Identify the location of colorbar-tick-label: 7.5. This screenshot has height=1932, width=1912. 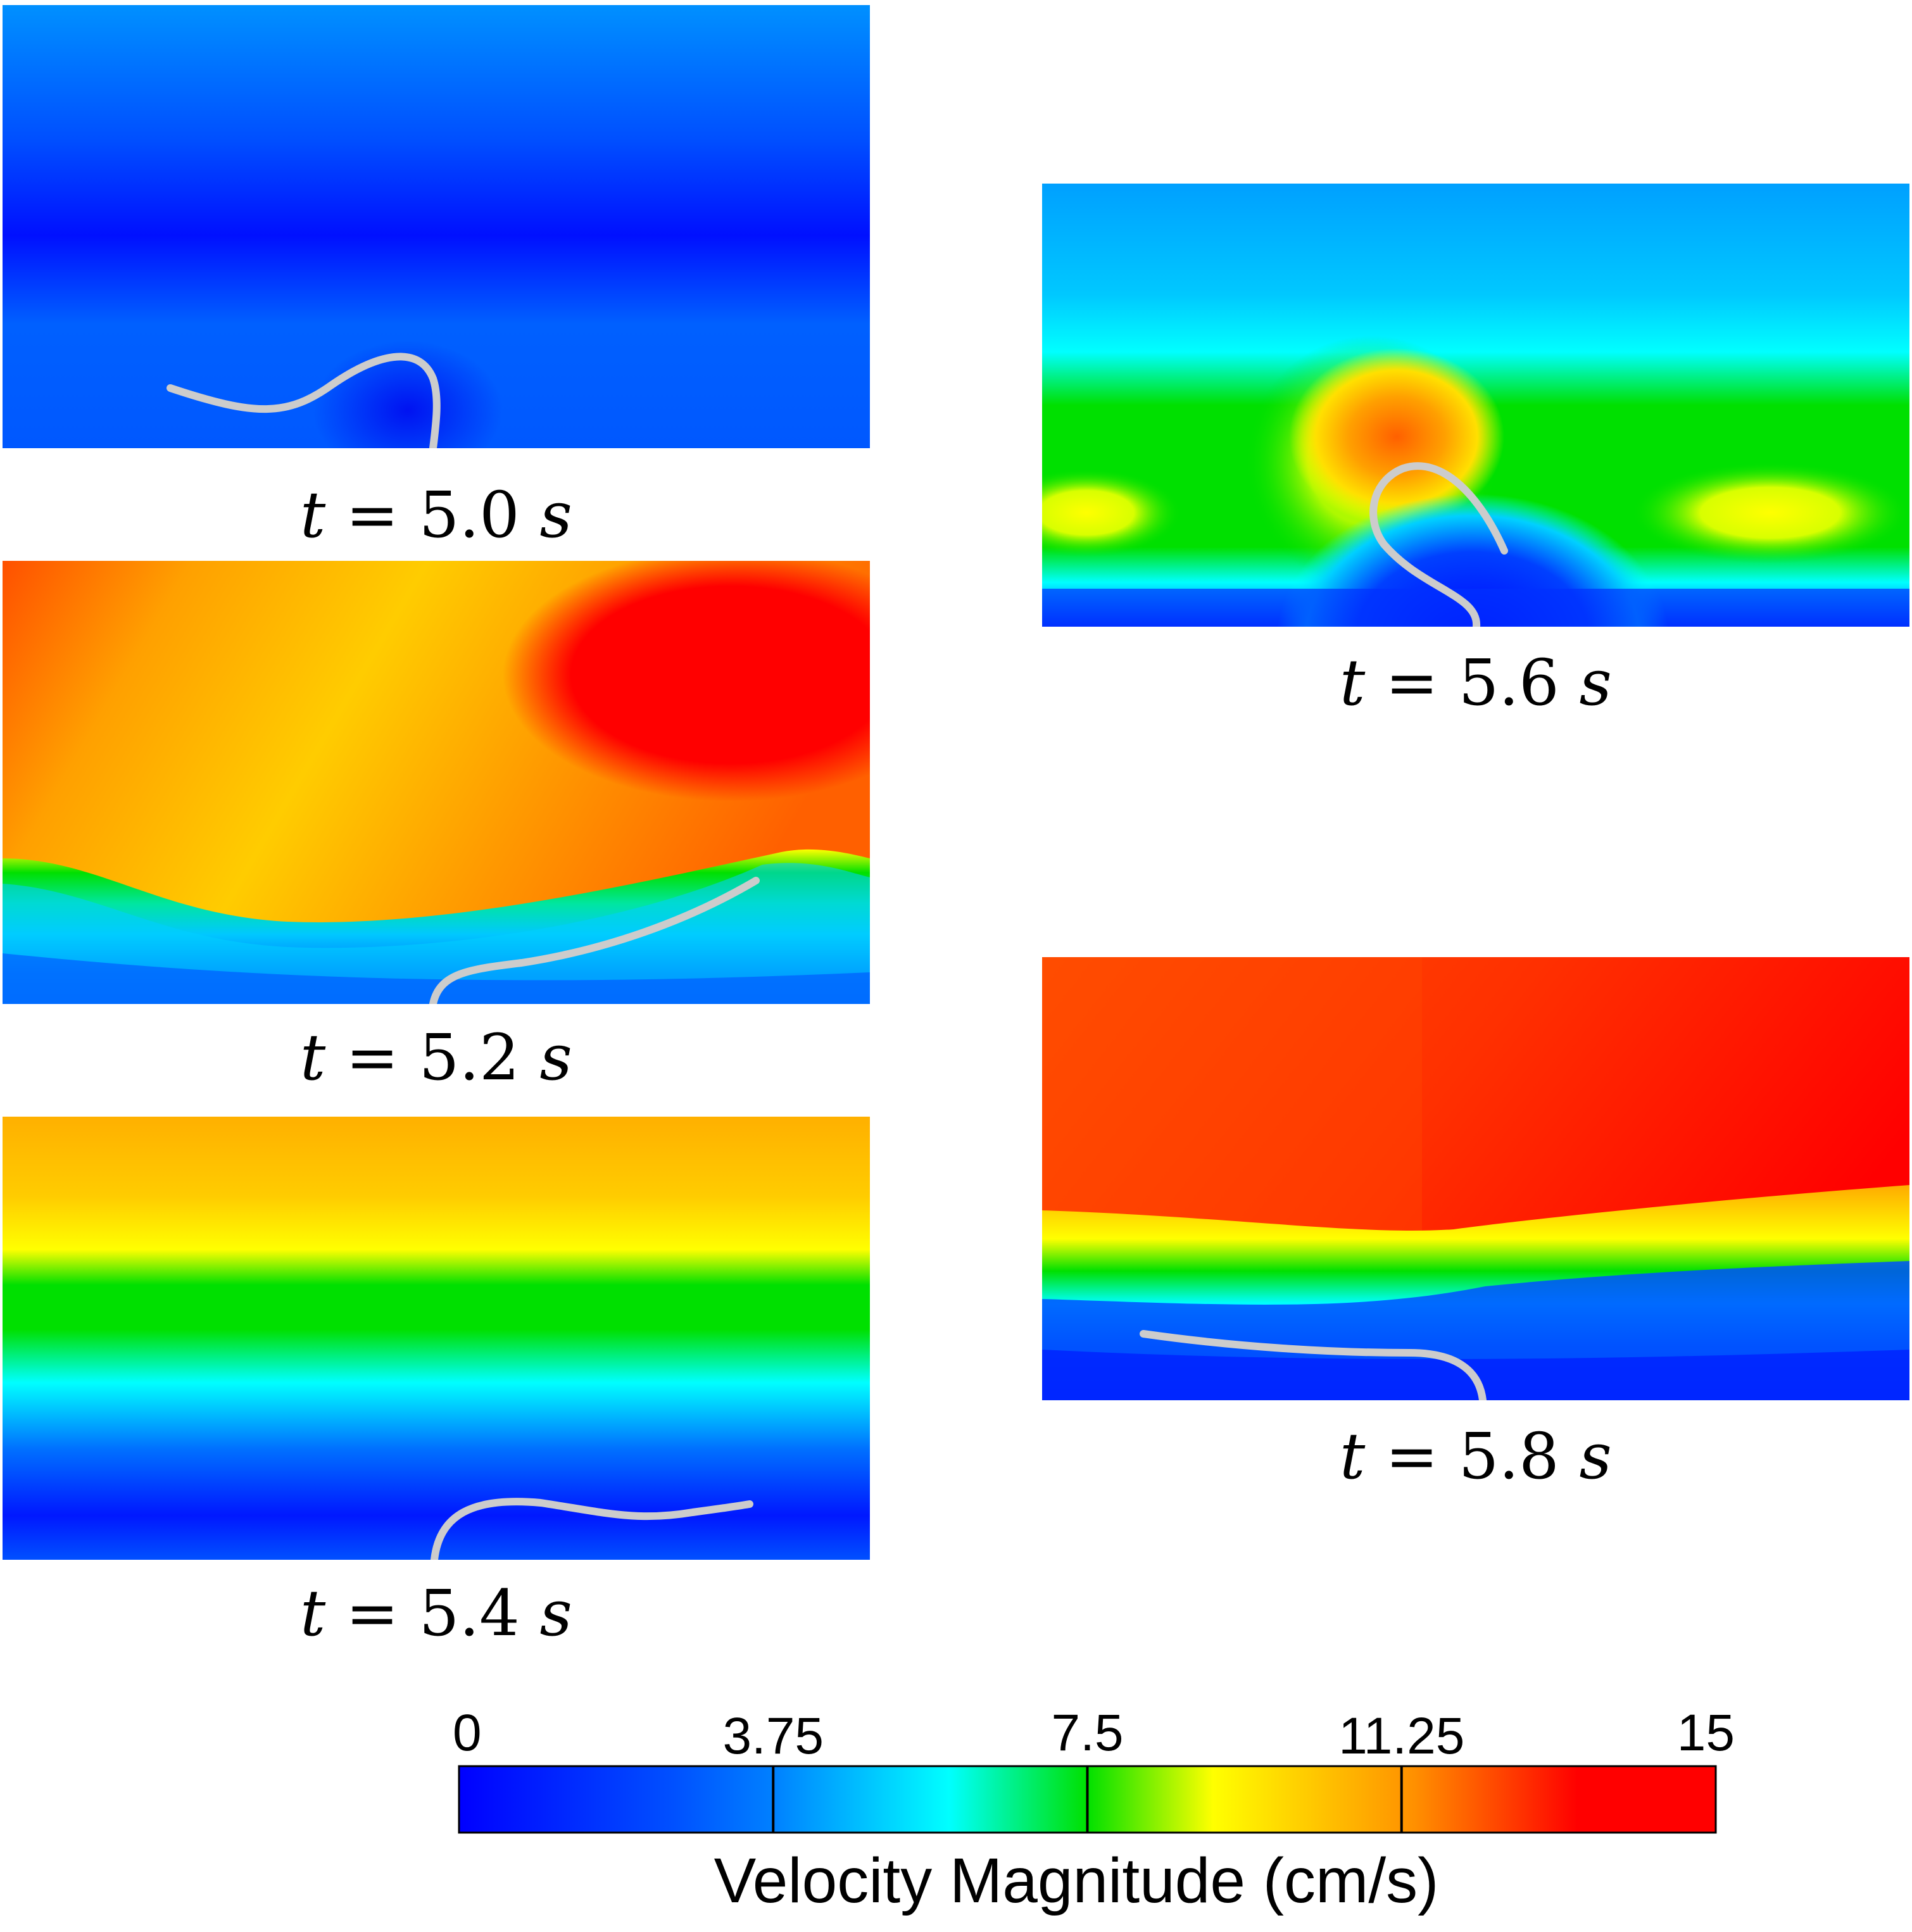
(1088, 1733).